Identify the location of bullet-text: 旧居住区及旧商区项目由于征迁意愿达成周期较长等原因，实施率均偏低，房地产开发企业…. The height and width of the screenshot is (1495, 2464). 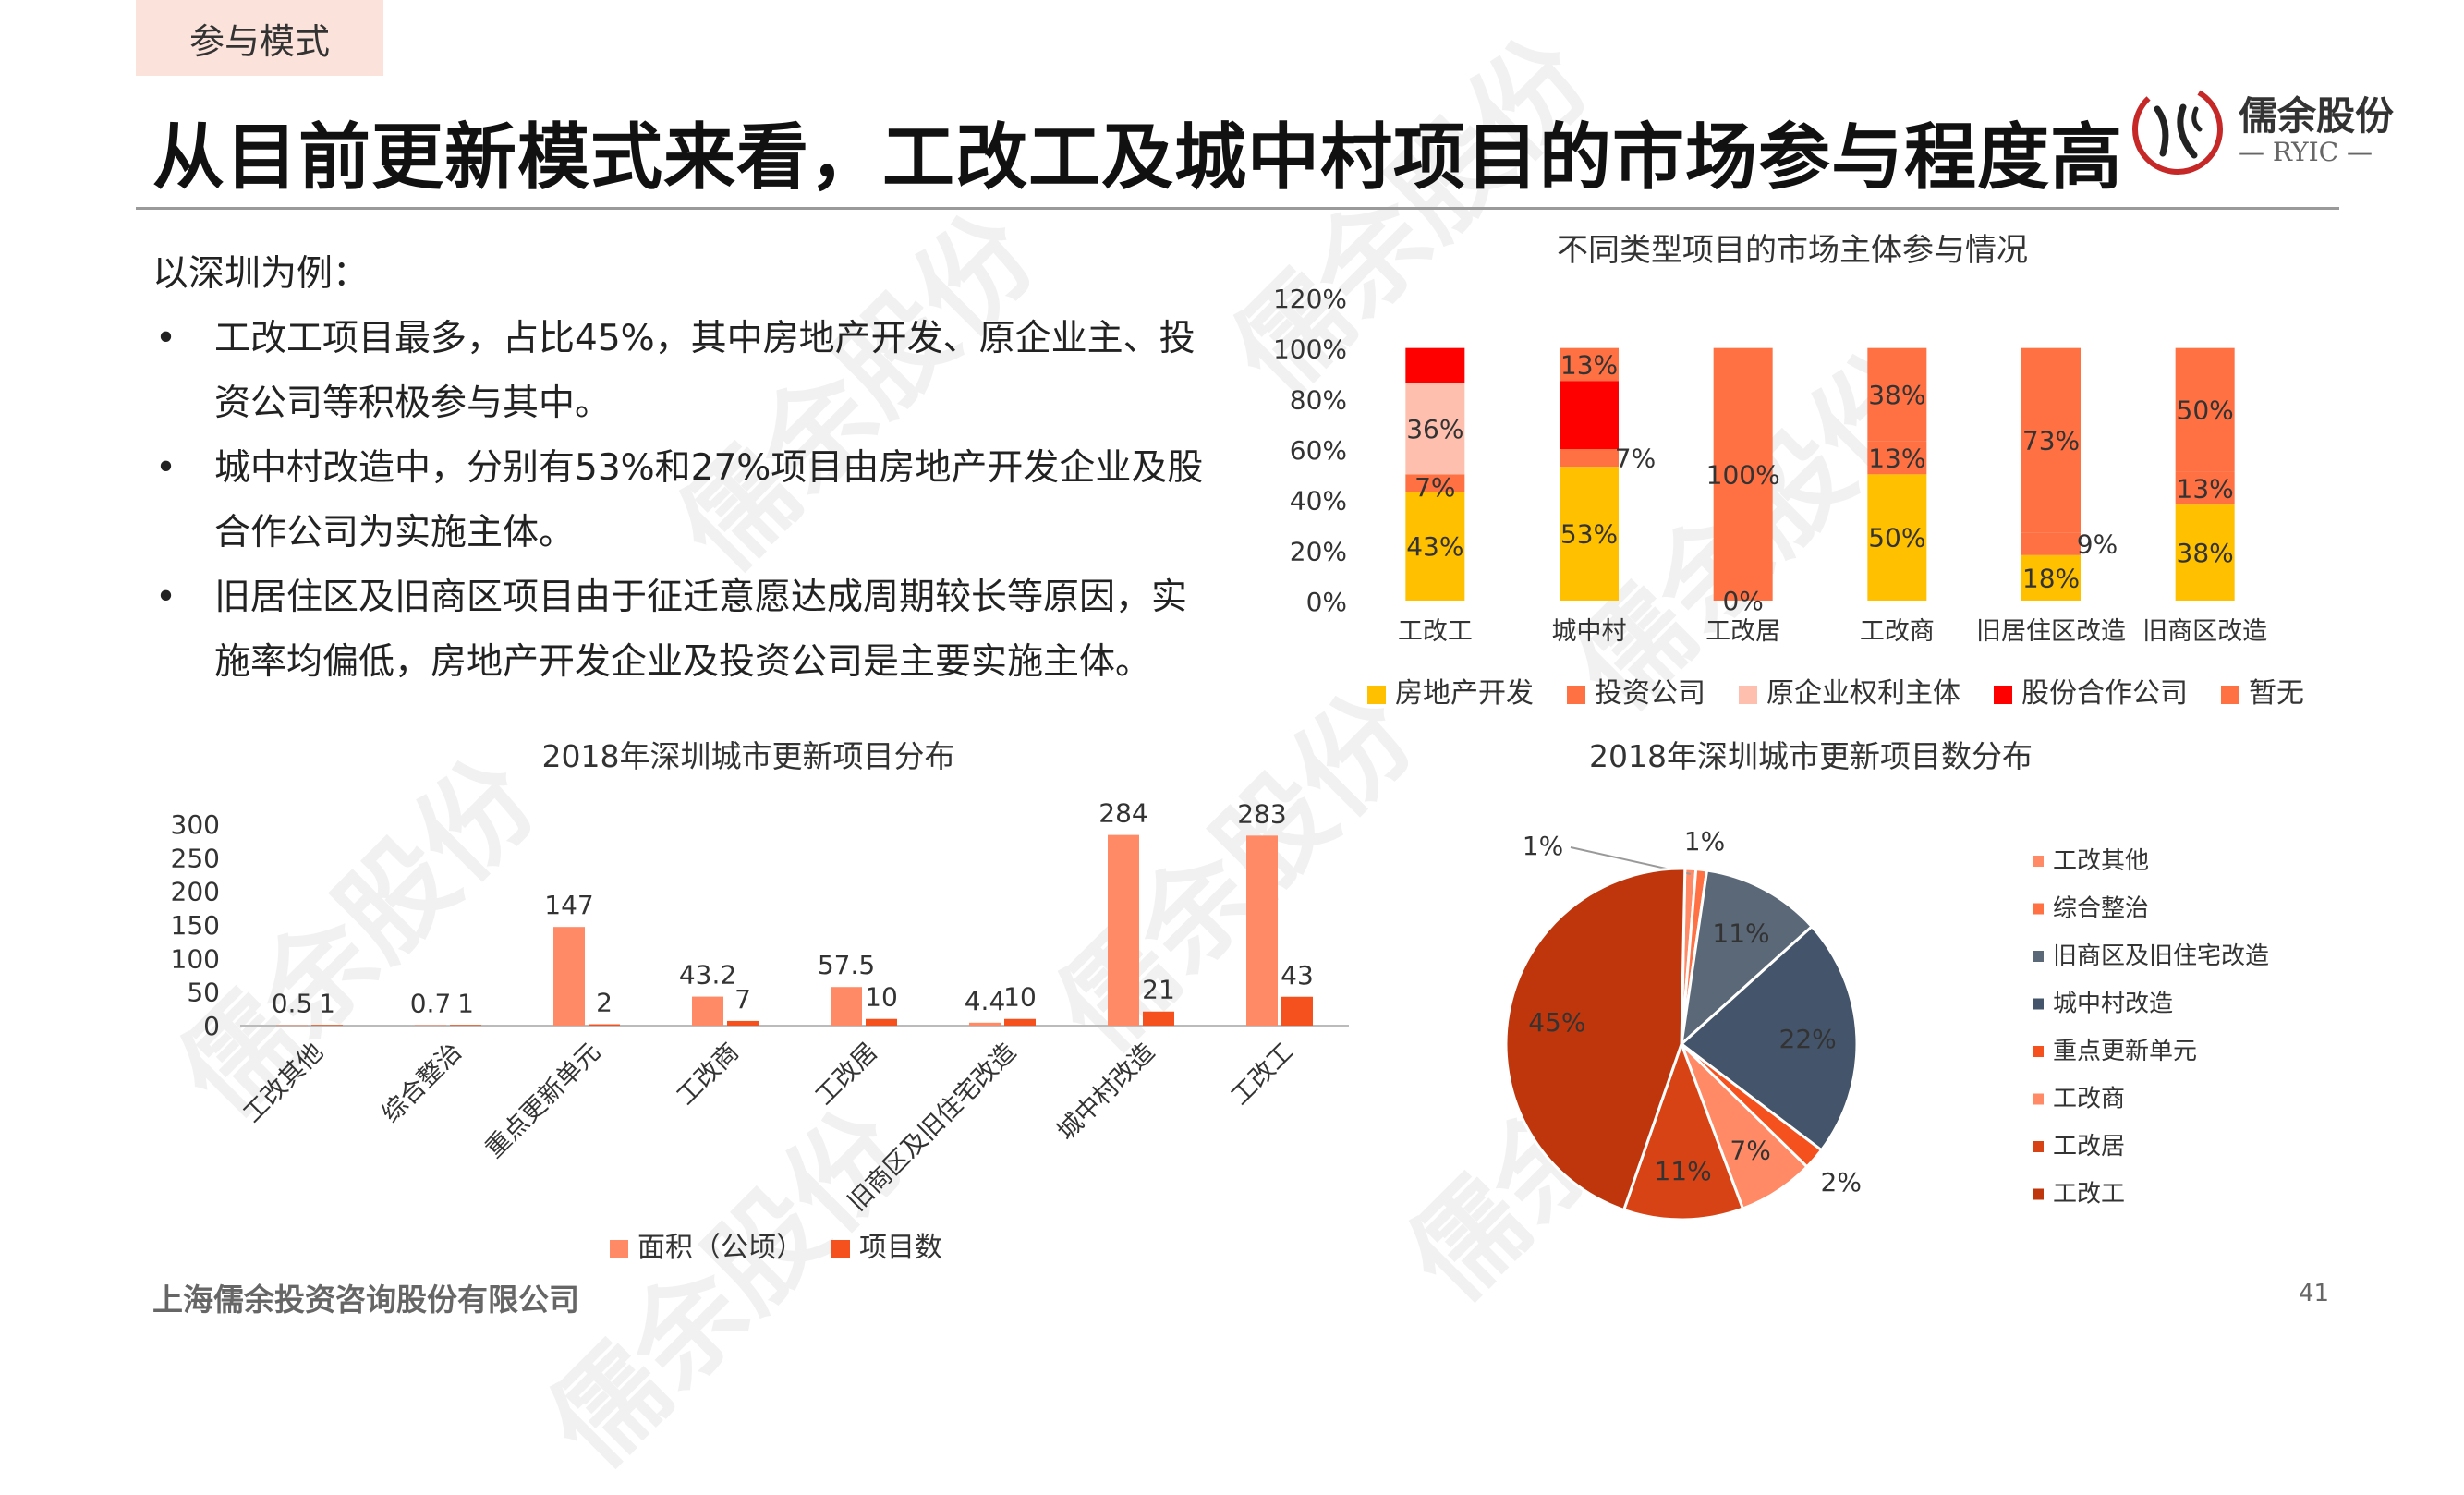
(701, 630).